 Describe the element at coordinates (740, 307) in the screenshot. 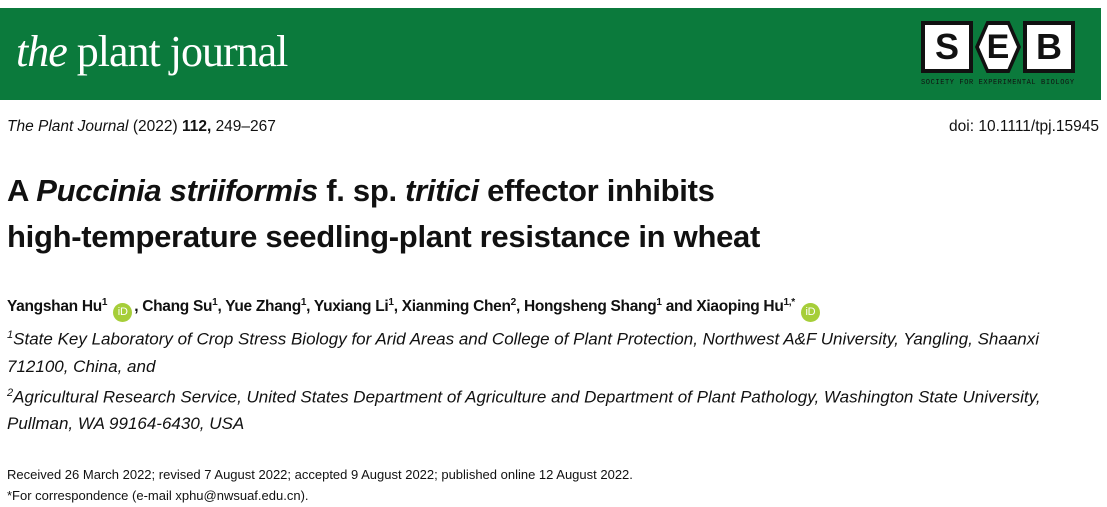

I see `author-name: Xiaoping Hu` at that location.